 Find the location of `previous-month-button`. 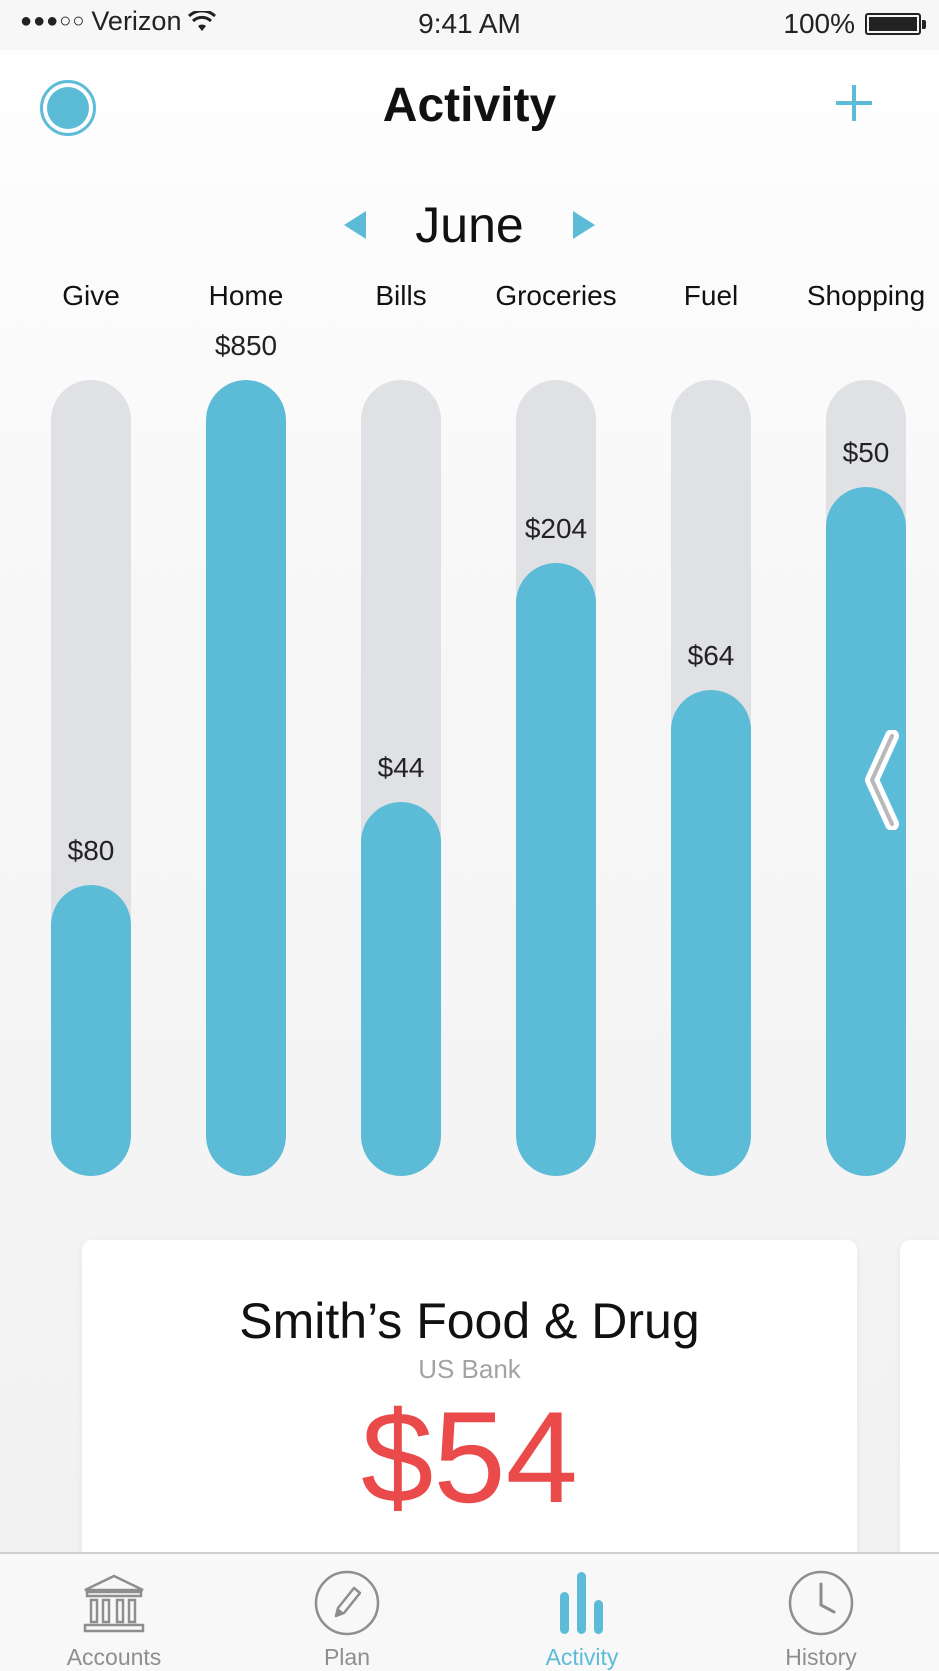

previous-month-button is located at coordinates (355, 225).